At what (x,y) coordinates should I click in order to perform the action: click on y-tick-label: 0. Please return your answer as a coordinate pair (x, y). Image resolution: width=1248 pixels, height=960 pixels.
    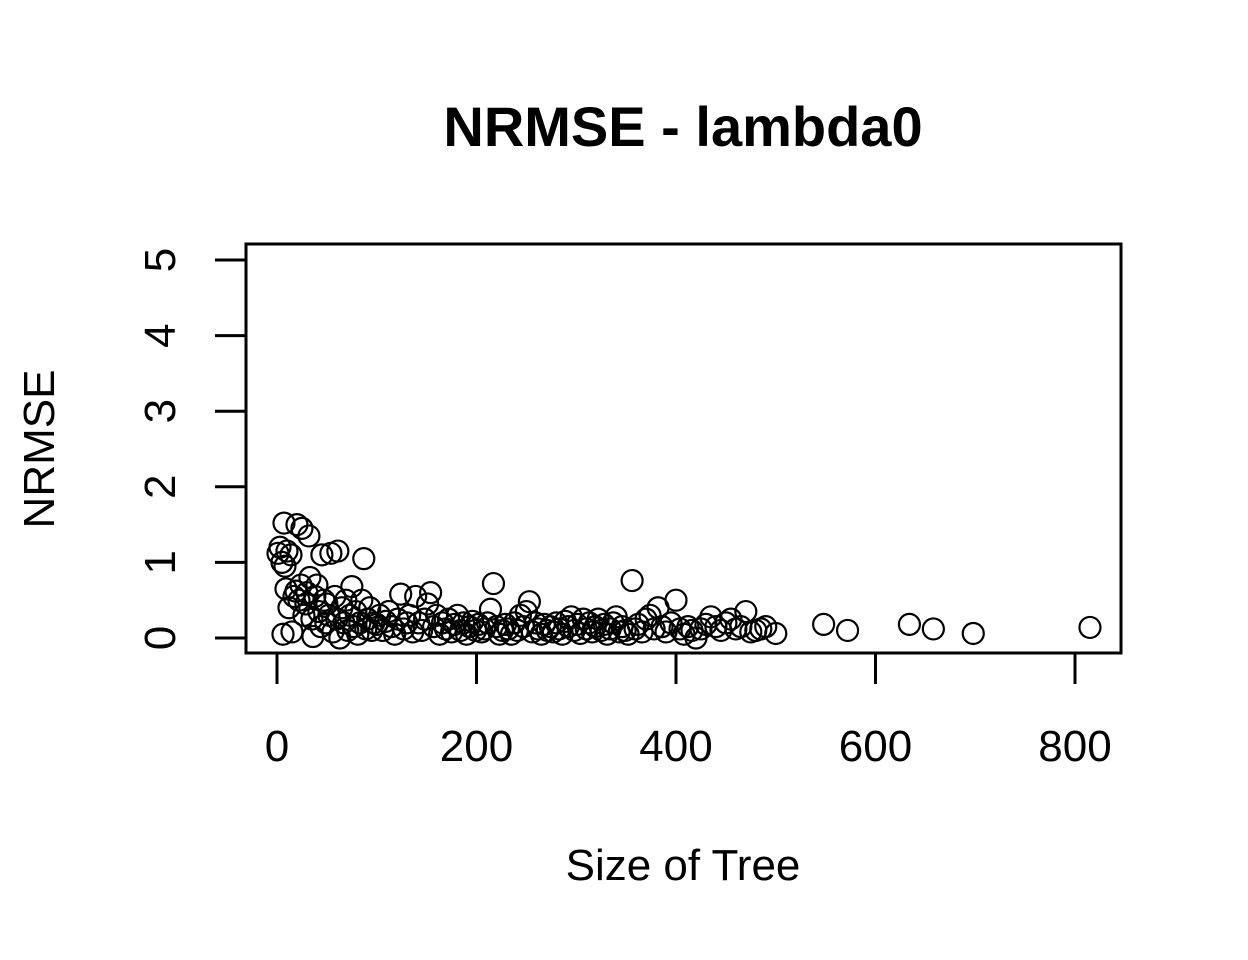
    Looking at the image, I should click on (160, 638).